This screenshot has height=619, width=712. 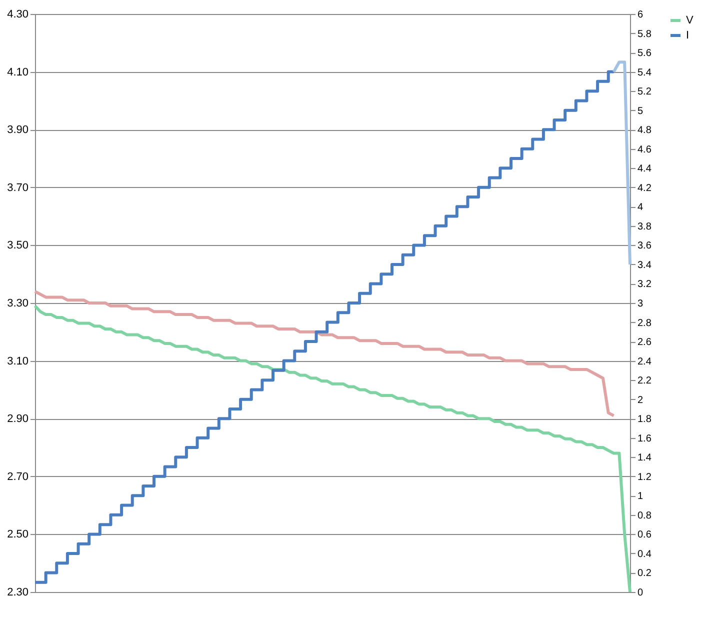 What do you see at coordinates (641, 111) in the screenshot?
I see `y2-tick-label: 5` at bounding box center [641, 111].